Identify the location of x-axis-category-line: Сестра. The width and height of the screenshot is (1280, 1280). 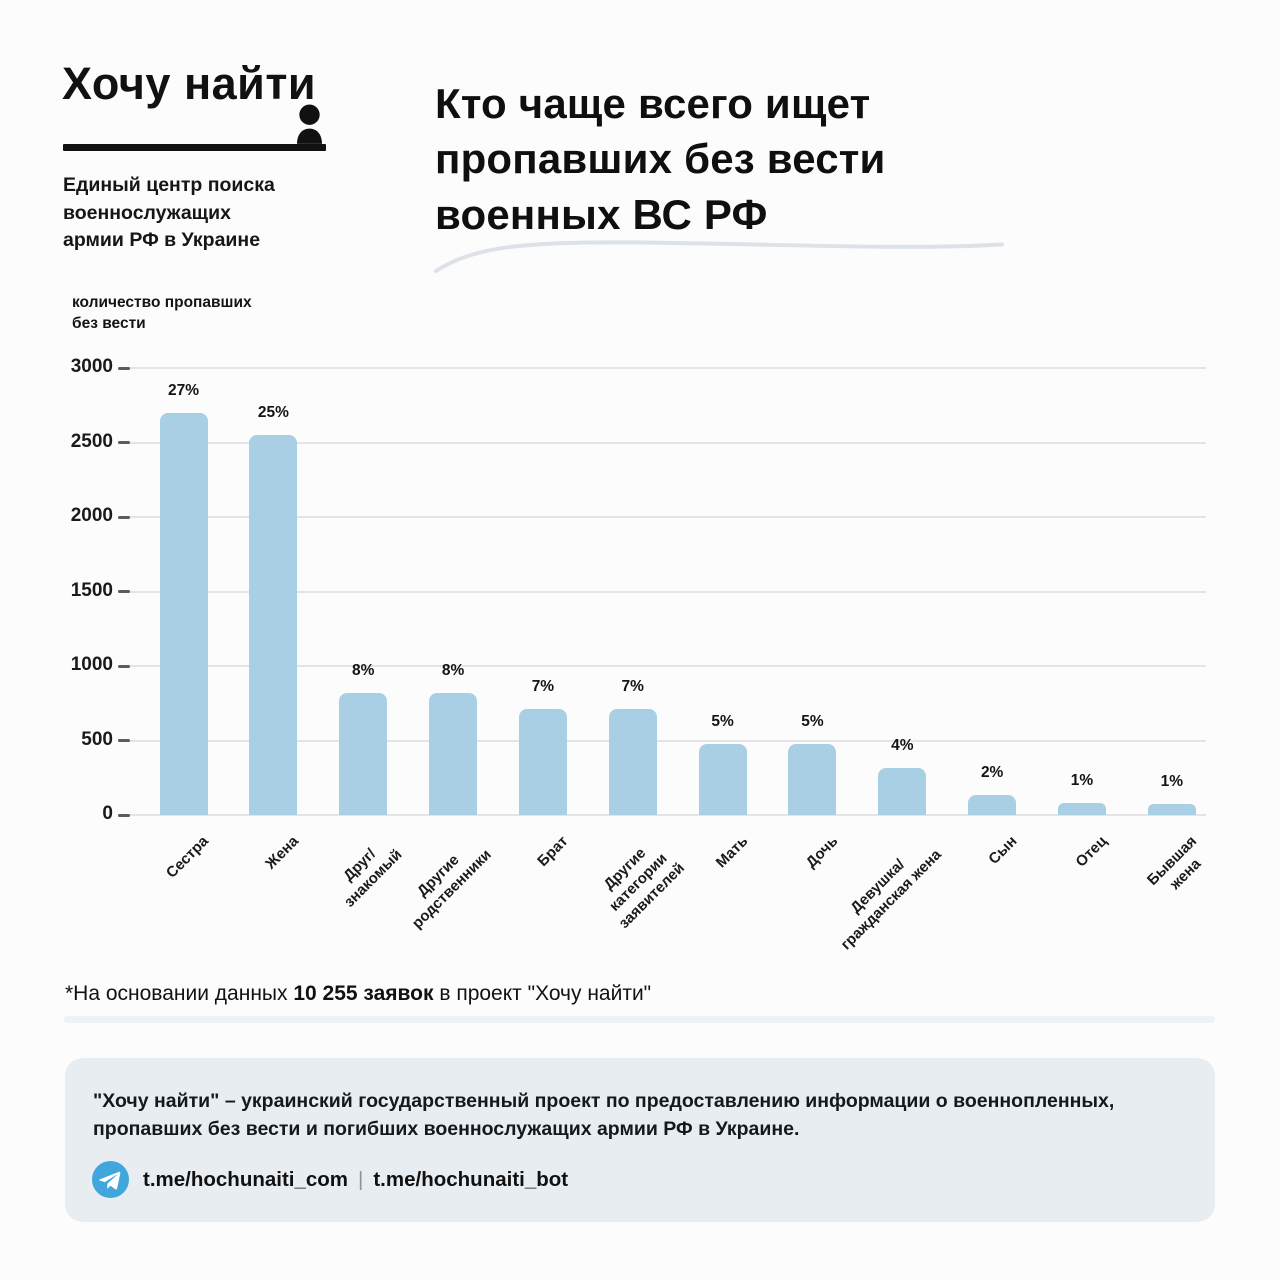
(188, 857).